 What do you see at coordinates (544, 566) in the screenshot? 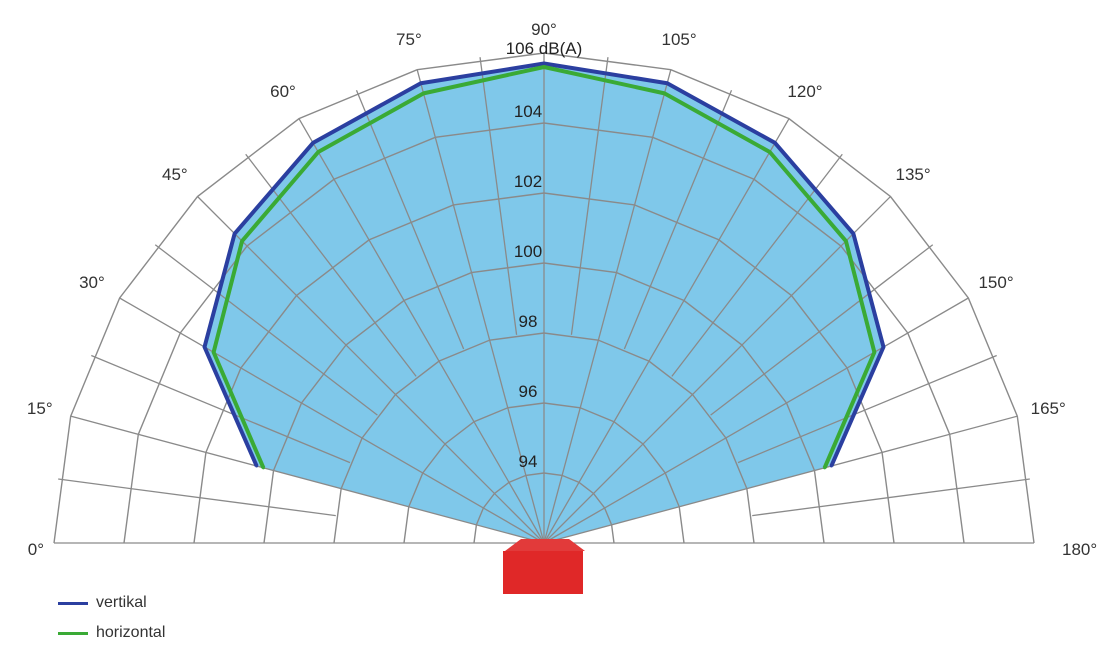
I see `sound-source-icon` at bounding box center [544, 566].